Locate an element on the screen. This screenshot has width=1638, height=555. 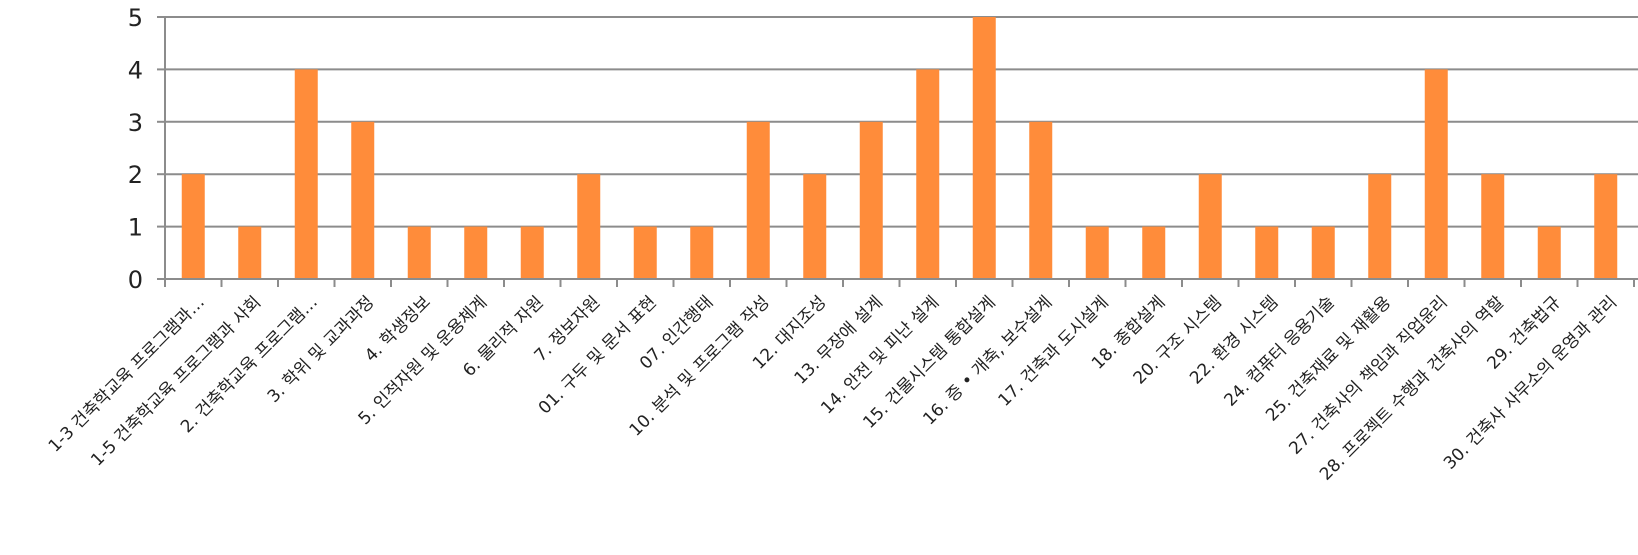
x-tick-label: 3. 학위 및 교과과정 is located at coordinates (321, 349).